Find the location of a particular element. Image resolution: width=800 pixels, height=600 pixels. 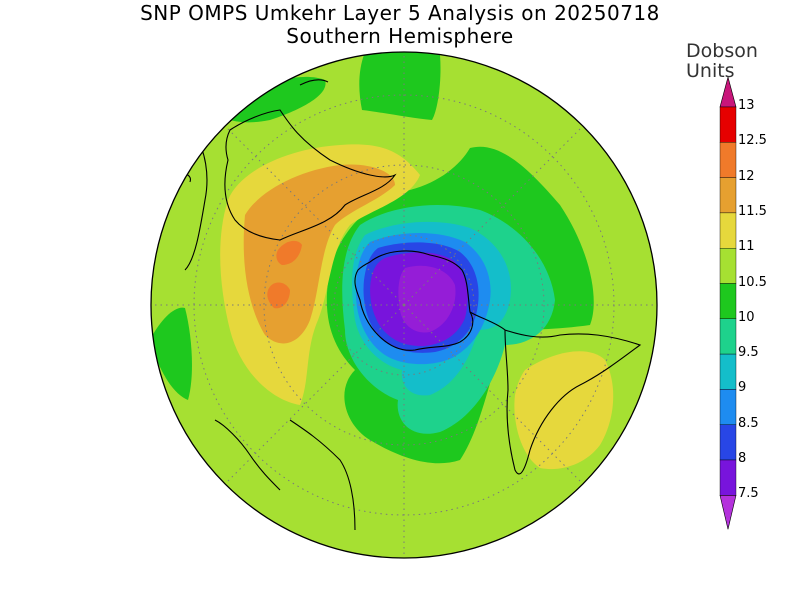

colorbar-label-9: 9 is located at coordinates (742, 388).